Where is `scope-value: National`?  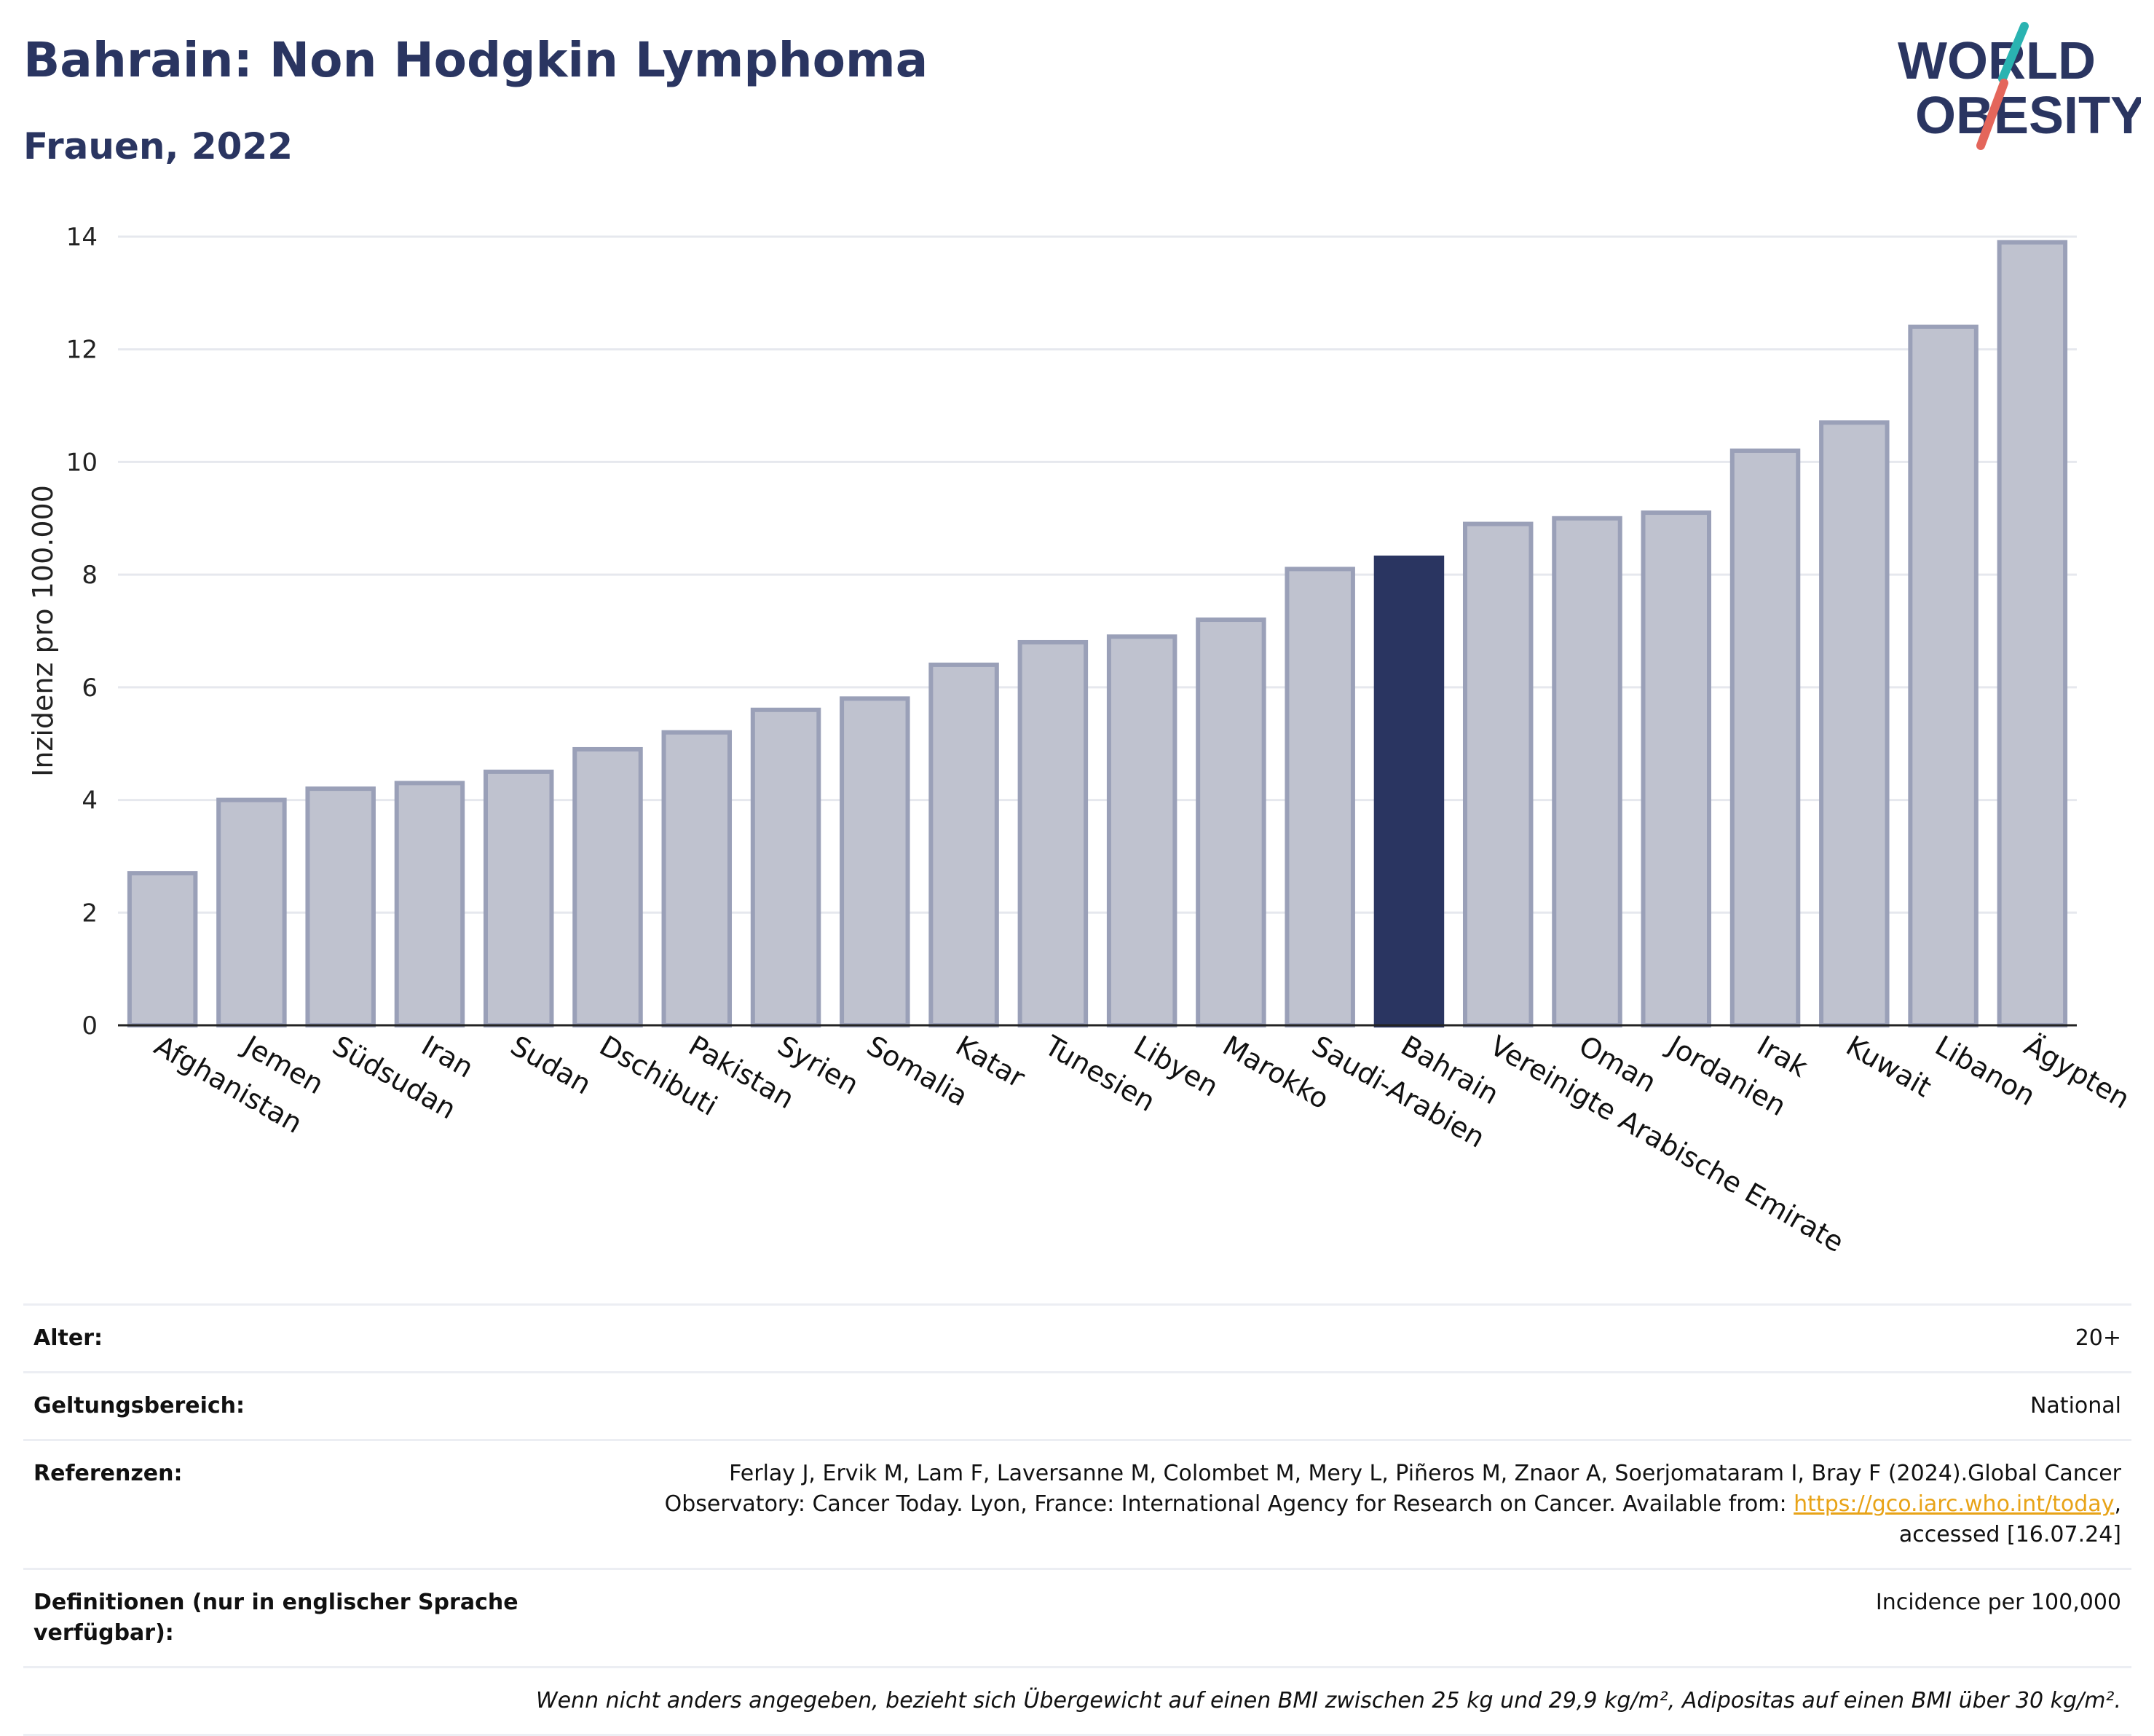
scope-value: National is located at coordinates (2075, 1406).